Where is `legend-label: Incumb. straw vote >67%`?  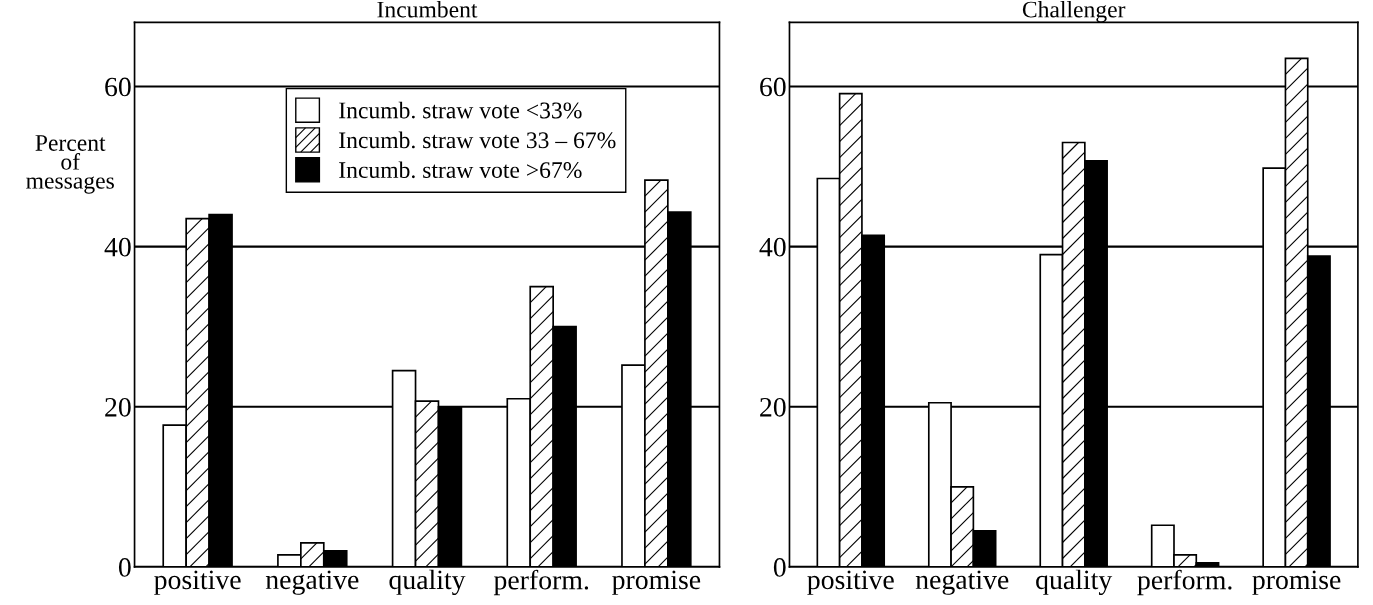 legend-label: Incumb. straw vote >67% is located at coordinates (460, 170).